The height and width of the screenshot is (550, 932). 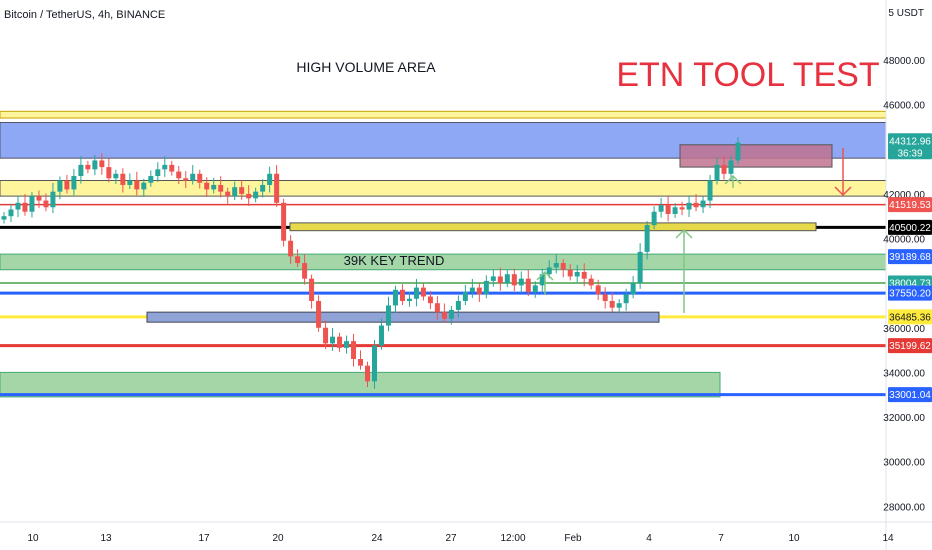 I want to click on price-tick-label: 48000.00, so click(x=904, y=61).